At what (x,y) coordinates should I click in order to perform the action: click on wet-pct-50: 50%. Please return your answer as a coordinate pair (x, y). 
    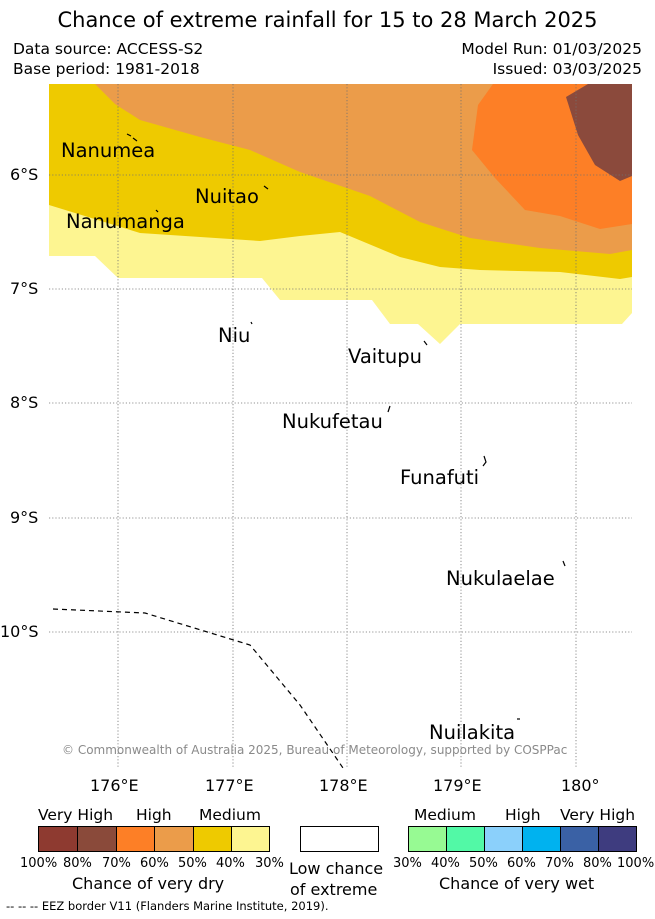
    Looking at the image, I should click on (483, 863).